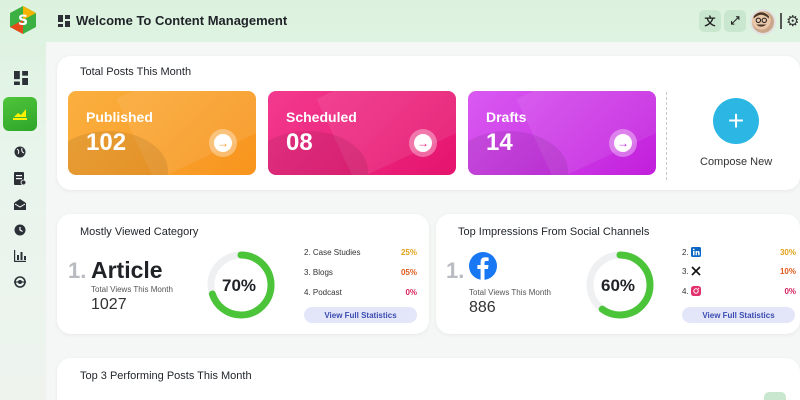 The height and width of the screenshot is (400, 800). I want to click on fullscreen-icon: ⤢, so click(735, 20).